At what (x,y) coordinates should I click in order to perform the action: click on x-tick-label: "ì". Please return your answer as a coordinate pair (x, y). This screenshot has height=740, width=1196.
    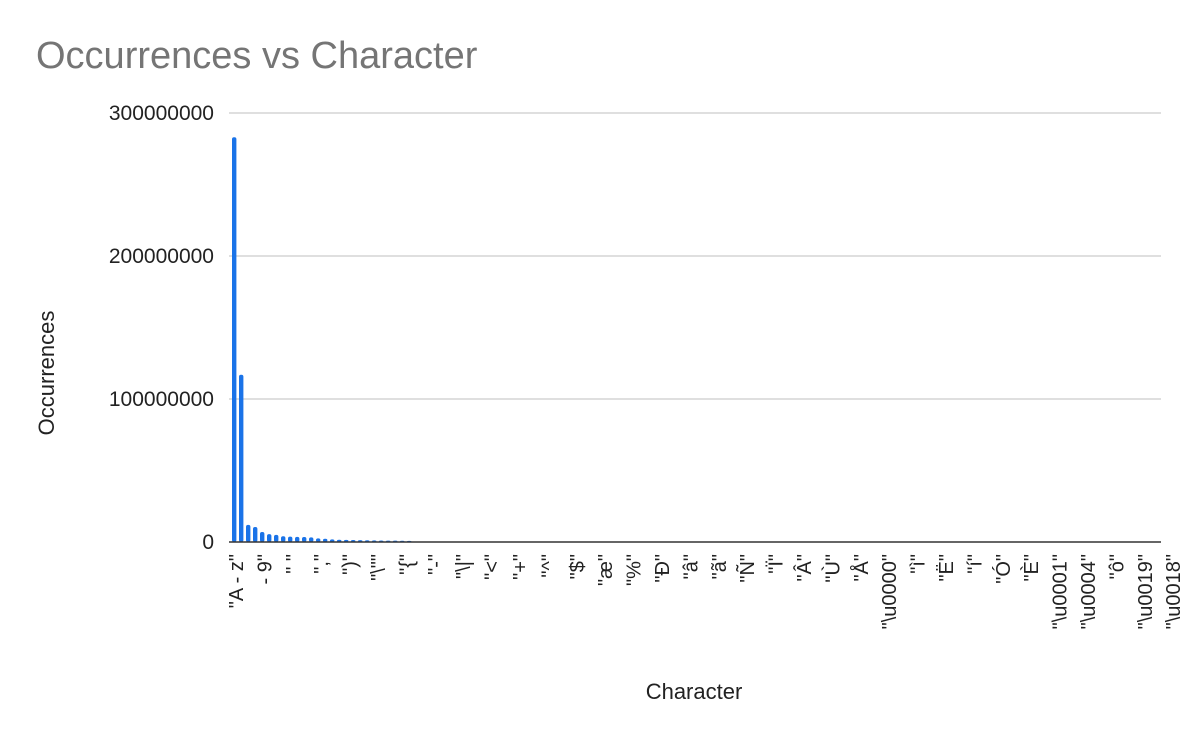
    Looking at the image, I should click on (919, 564).